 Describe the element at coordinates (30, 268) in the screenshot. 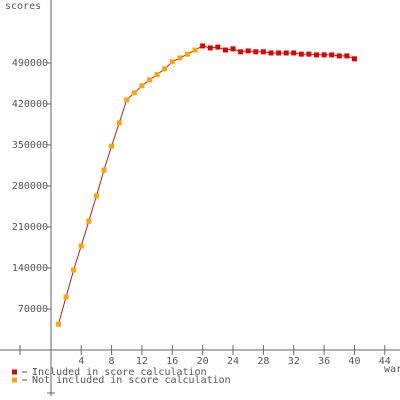

I see `y-tick-label: 140000` at that location.